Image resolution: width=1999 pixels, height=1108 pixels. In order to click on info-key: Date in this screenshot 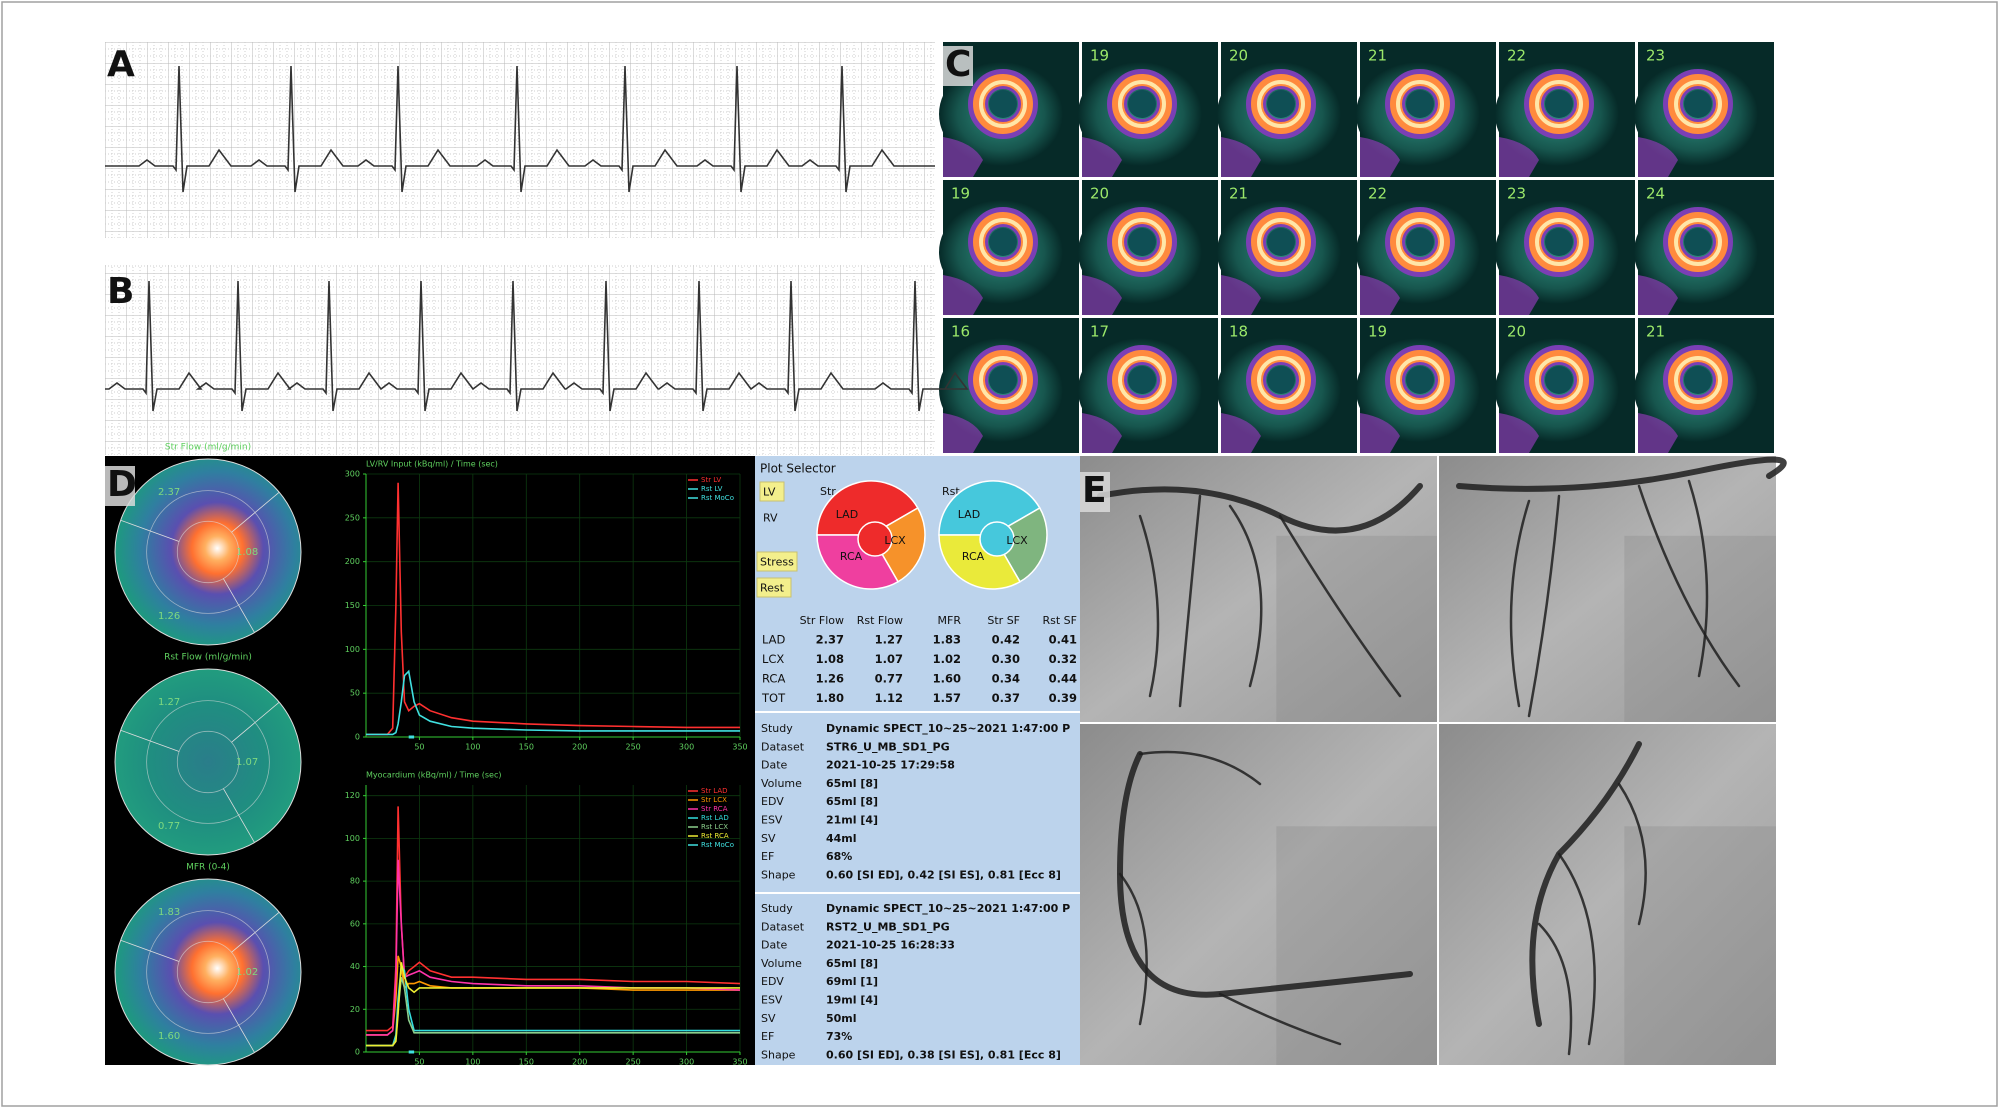, I will do `click(774, 945)`.